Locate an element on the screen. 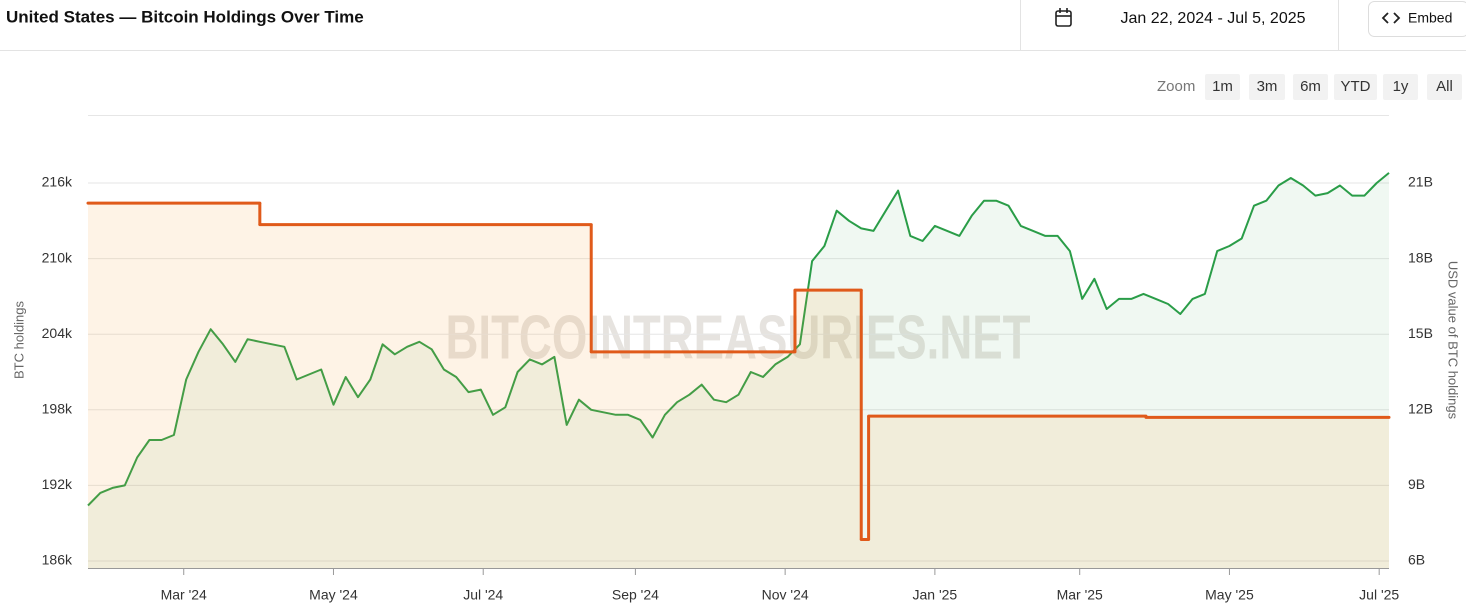 This screenshot has width=1466, height=616. zoom-button-label: YTD is located at coordinates (1356, 86).